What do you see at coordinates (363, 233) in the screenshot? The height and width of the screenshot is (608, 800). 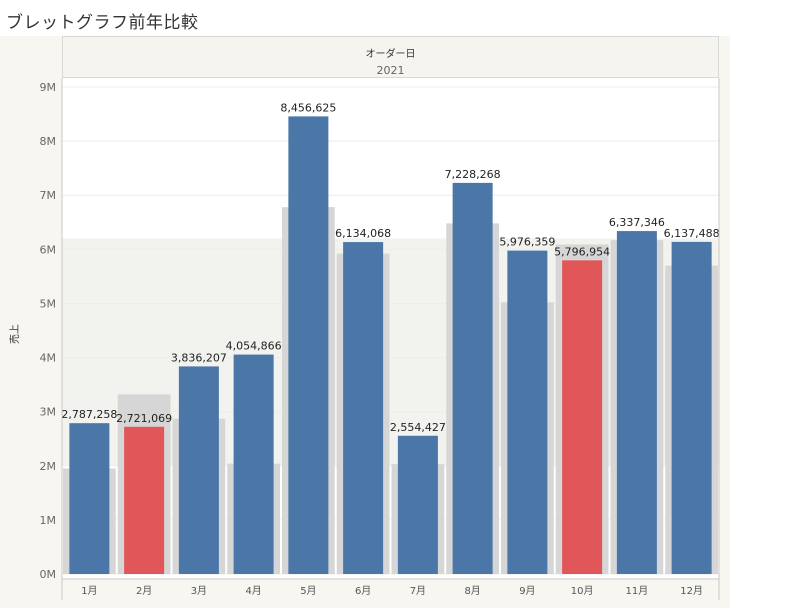 I see `data-label: 6,134,068` at bounding box center [363, 233].